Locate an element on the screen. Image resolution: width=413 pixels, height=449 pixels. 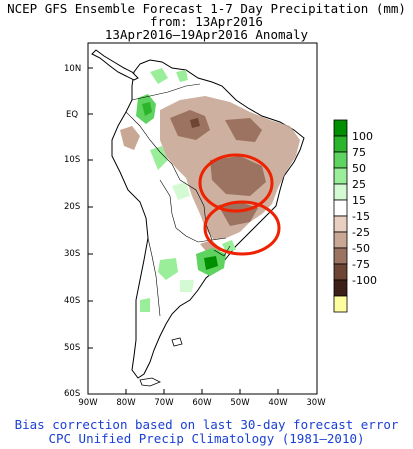
wet-anomaly-bolivia is located at coordinates (181, 191).